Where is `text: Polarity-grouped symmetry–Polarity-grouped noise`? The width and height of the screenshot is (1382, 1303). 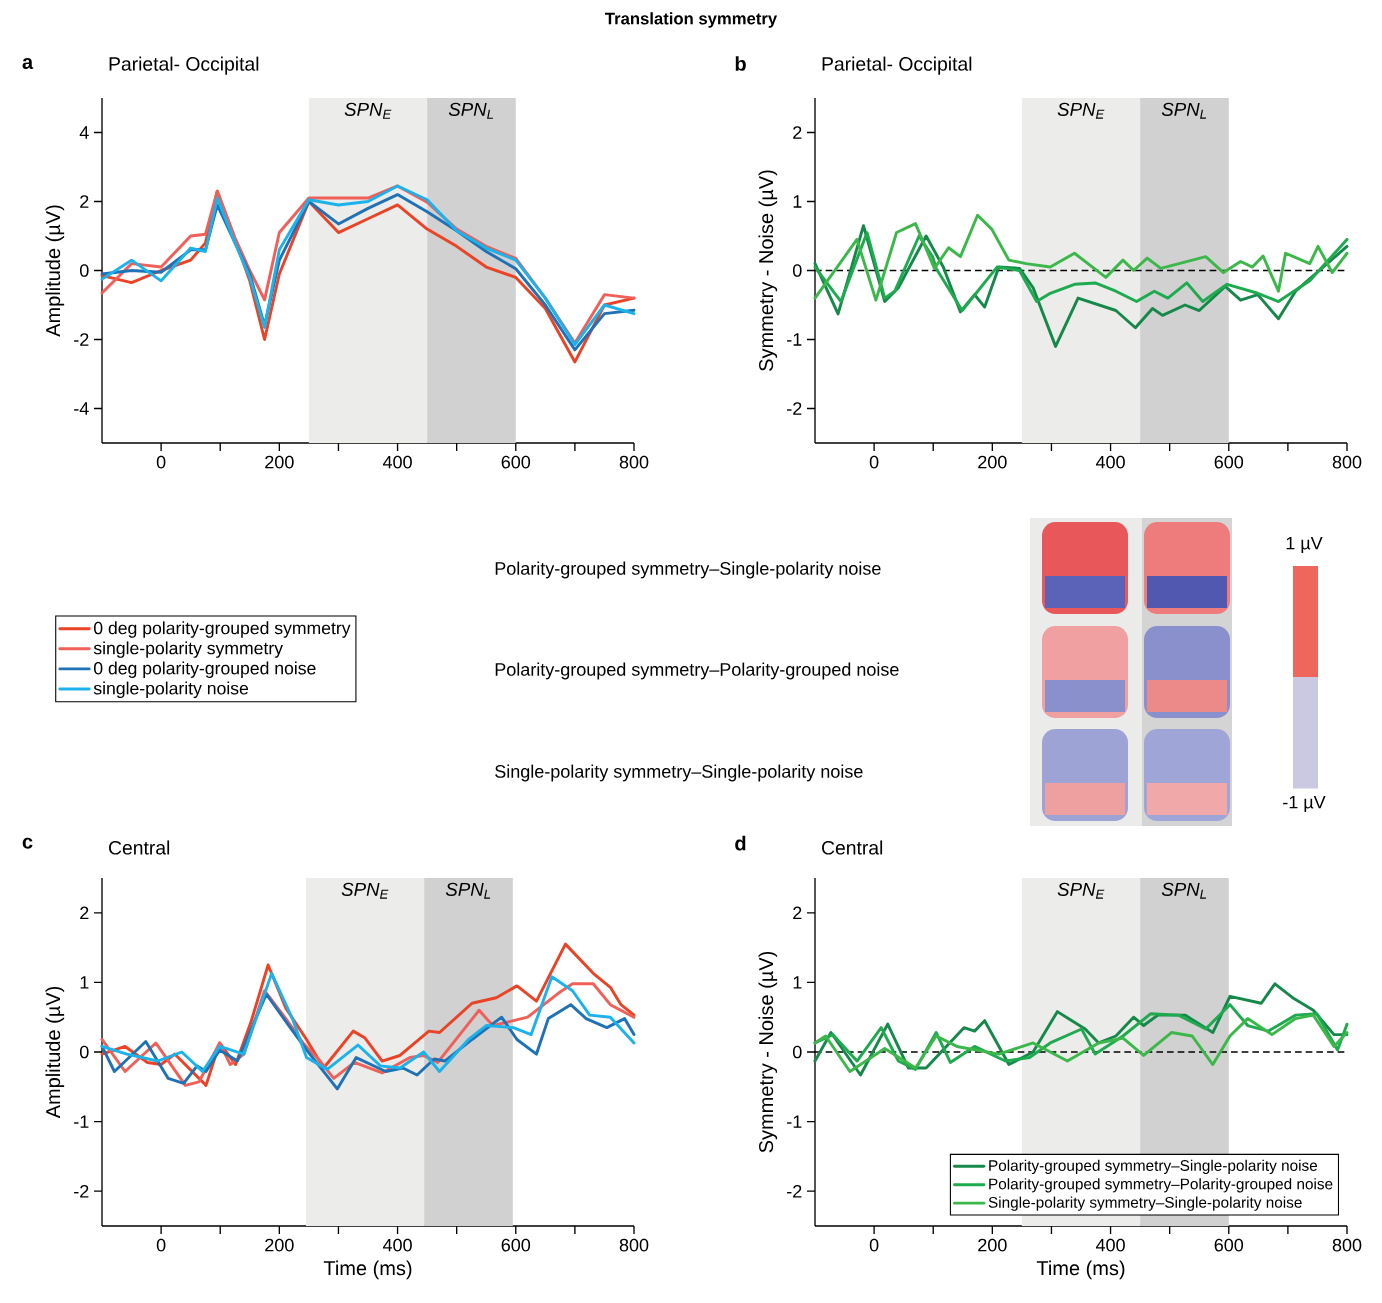 text: Polarity-grouped symmetry–Polarity-grouped noise is located at coordinates (697, 671).